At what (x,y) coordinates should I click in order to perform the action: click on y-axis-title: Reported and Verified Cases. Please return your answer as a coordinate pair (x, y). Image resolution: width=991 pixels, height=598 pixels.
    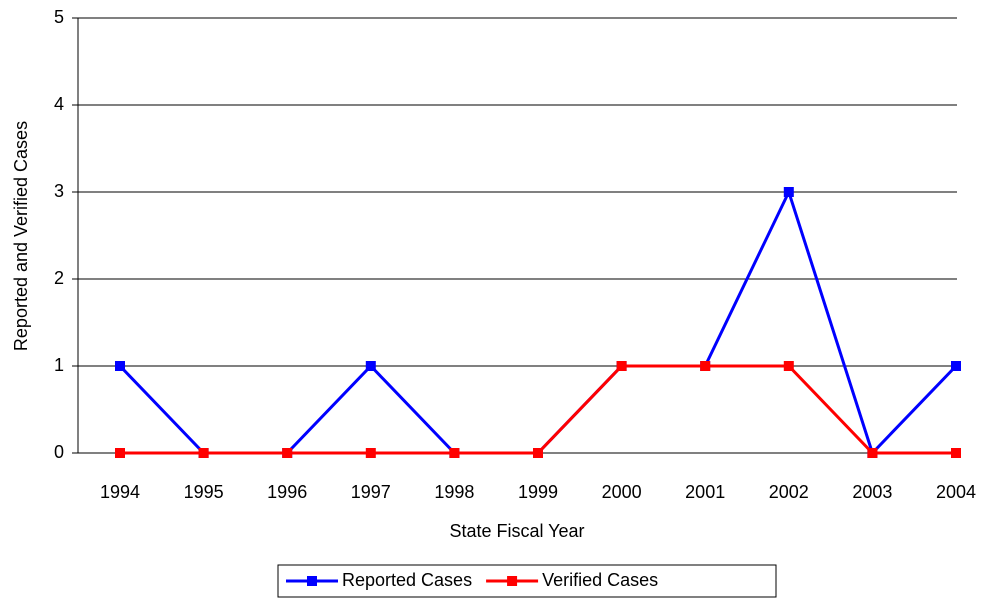
    Looking at the image, I should click on (21, 236).